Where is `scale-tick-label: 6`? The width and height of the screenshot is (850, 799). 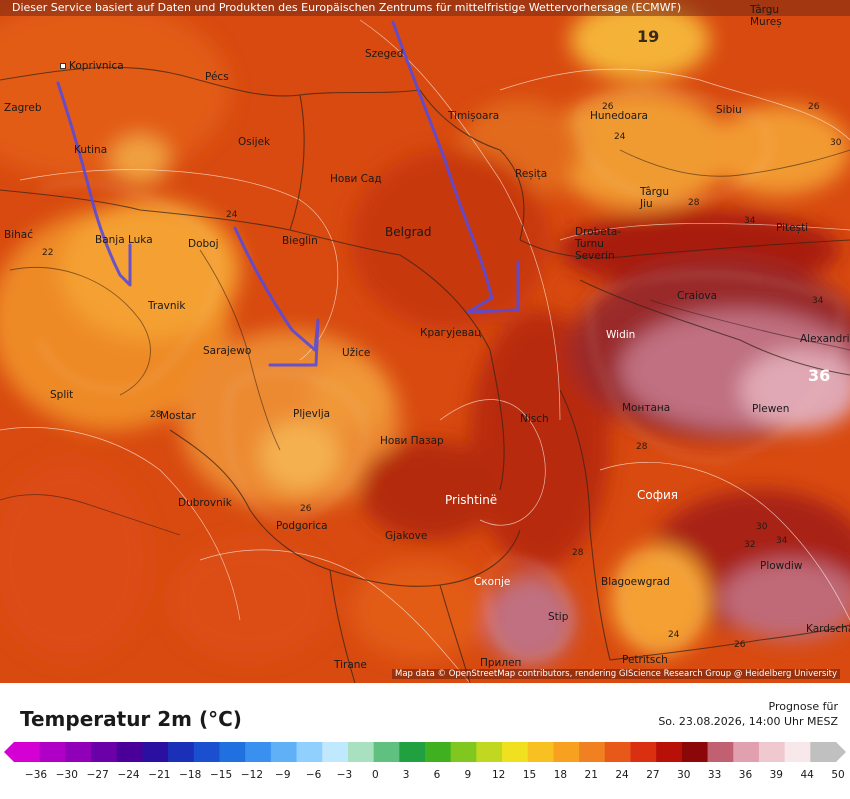
scale-tick-label: 6 is located at coordinates (437, 775).